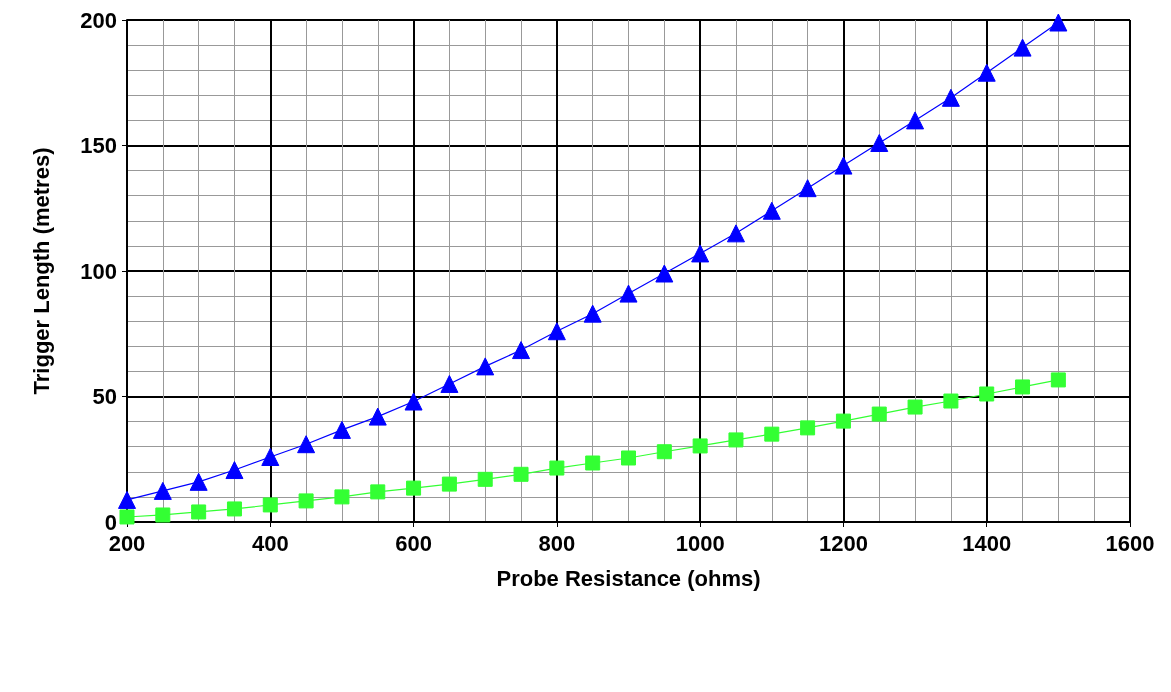  What do you see at coordinates (41, 271) in the screenshot?
I see `y-axis-title: Trigger Length (metres)` at bounding box center [41, 271].